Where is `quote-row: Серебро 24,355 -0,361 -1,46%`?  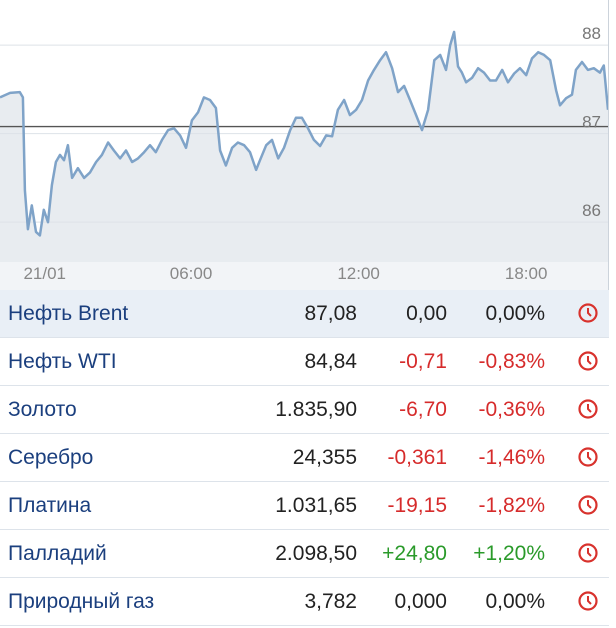
quote-row: Серебро 24,355 -0,361 -1,46% is located at coordinates (304, 458).